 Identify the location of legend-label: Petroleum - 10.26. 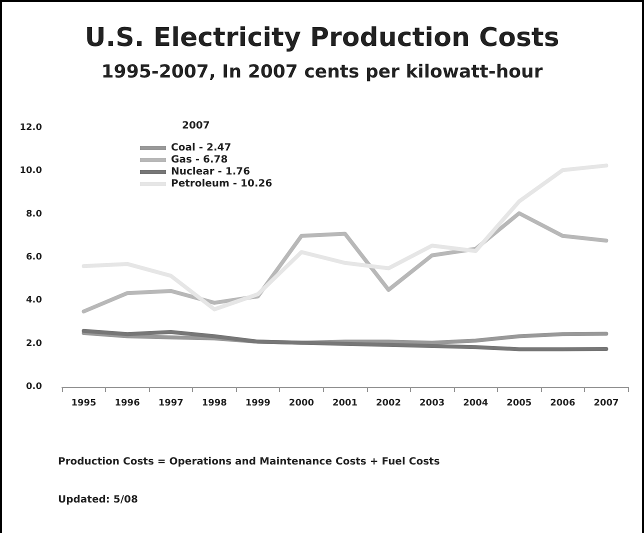
(221, 184).